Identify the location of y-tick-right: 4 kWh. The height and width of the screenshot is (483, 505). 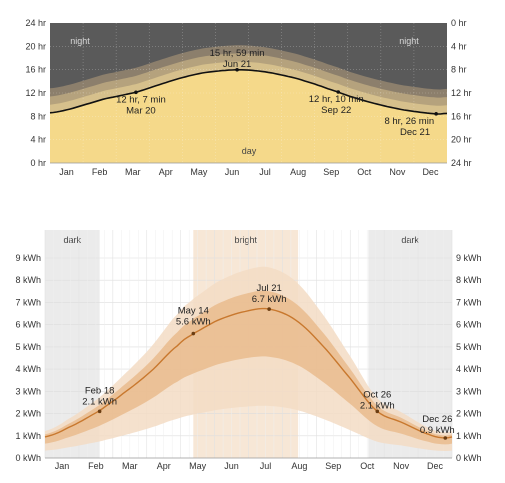
(469, 369).